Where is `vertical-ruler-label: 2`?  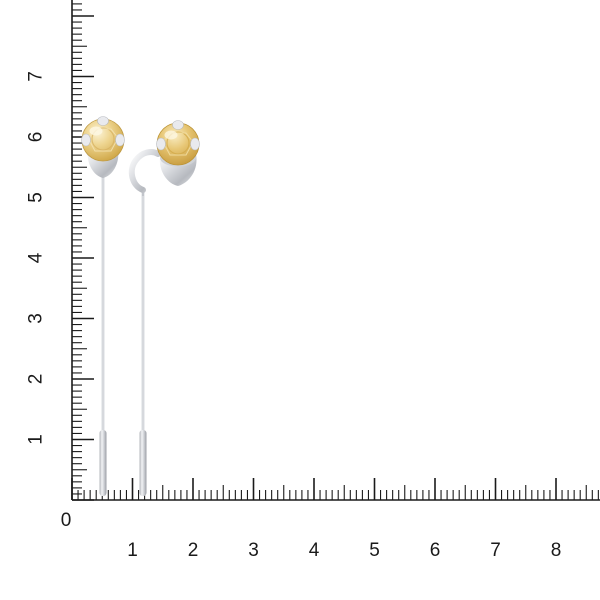 vertical-ruler-label: 2 is located at coordinates (36, 379).